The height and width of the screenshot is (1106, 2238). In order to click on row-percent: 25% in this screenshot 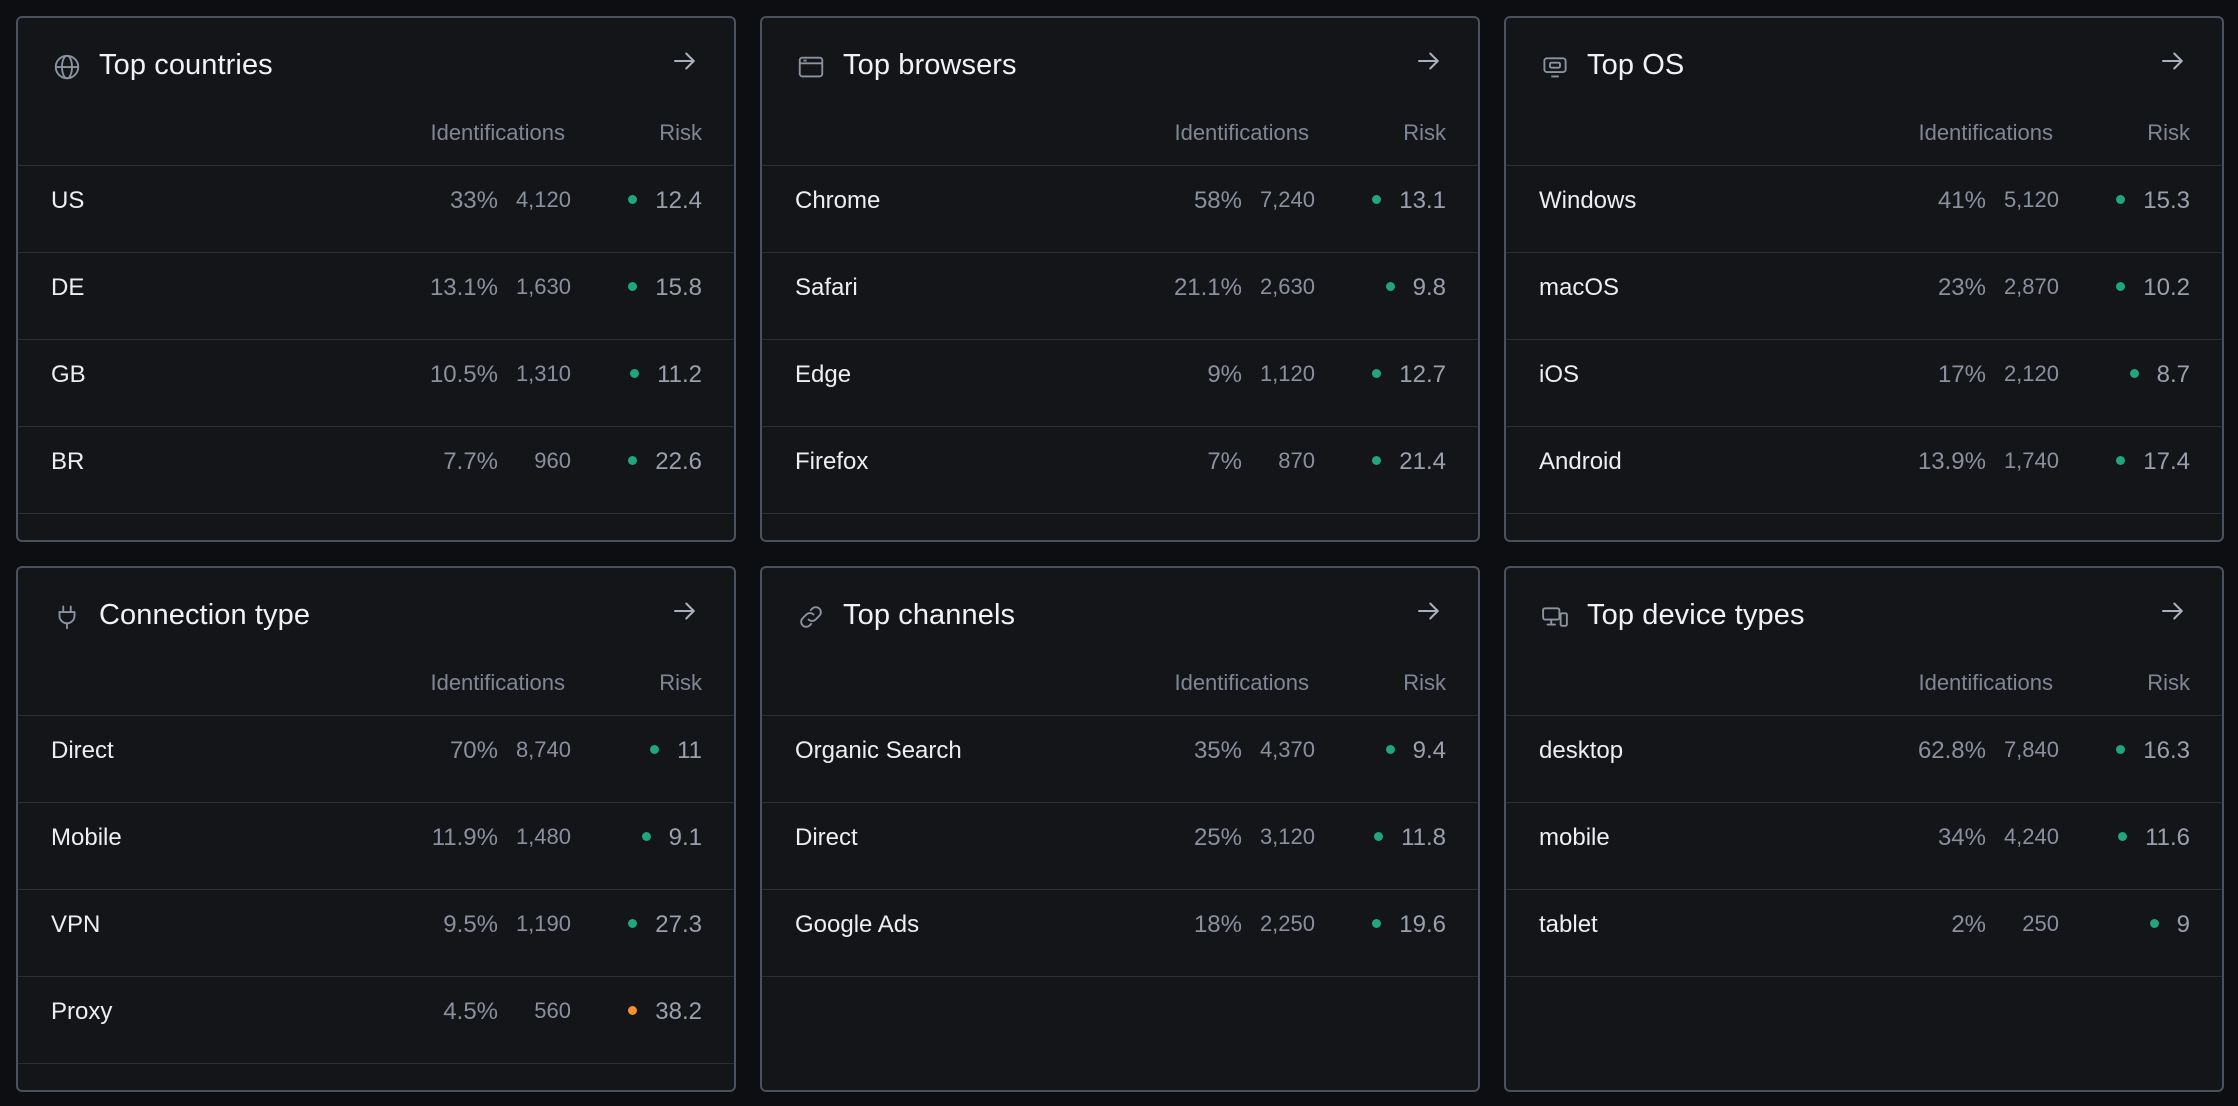, I will do `click(1217, 837)`.